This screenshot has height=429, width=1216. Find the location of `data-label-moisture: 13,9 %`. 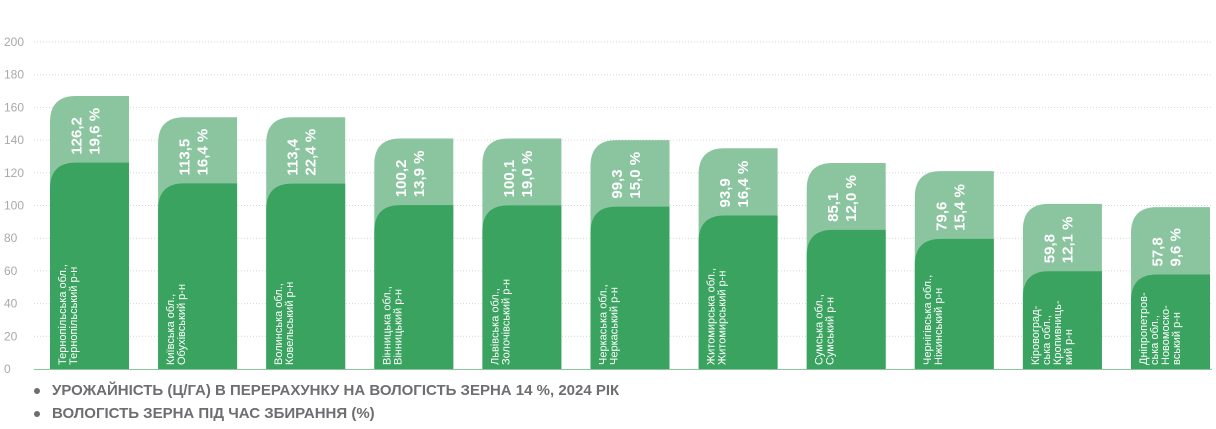

data-label-moisture: 13,9 % is located at coordinates (419, 173).